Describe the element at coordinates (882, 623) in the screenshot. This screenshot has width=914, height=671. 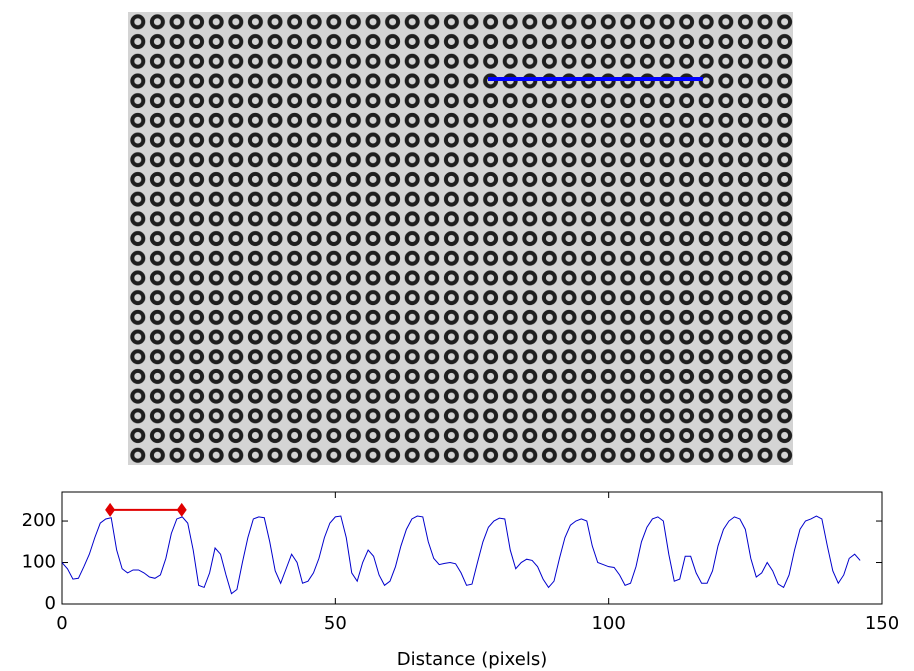
I see `x-tick-label: 150` at that location.